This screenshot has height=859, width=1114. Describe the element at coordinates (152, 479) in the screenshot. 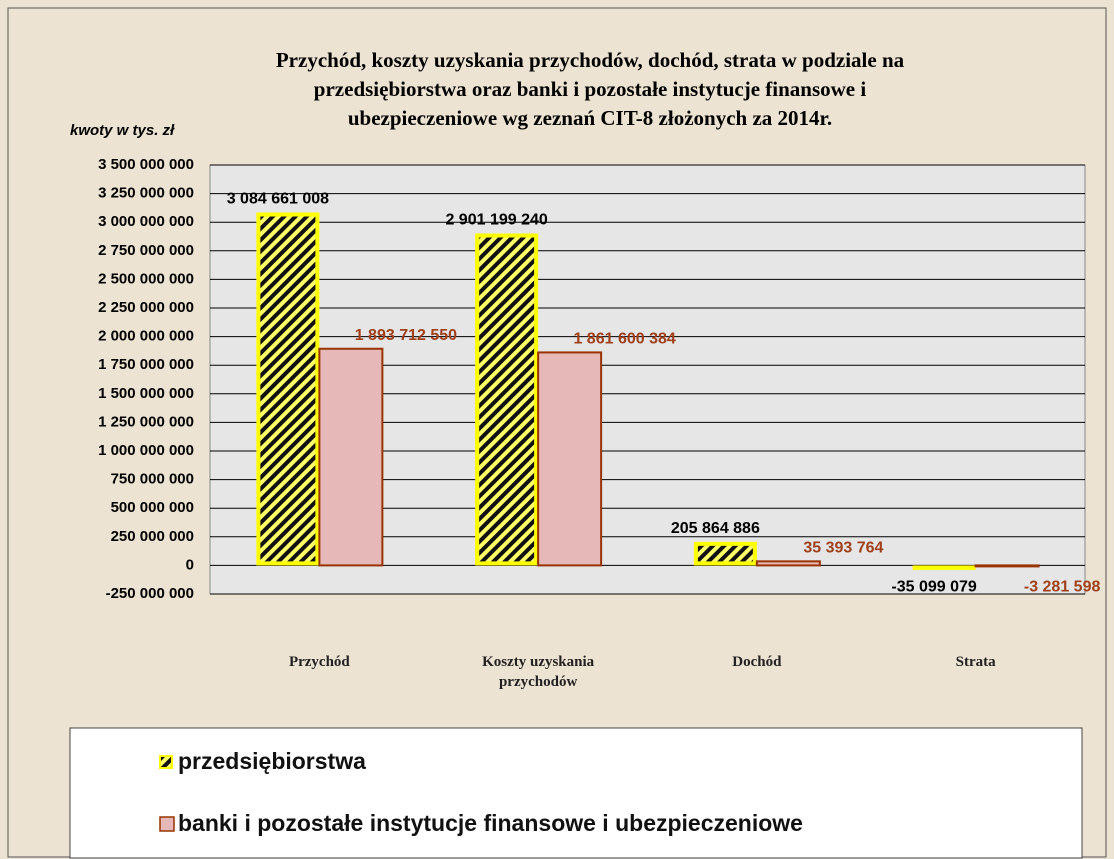

I see `y-tick-label: 750 000 000` at that location.